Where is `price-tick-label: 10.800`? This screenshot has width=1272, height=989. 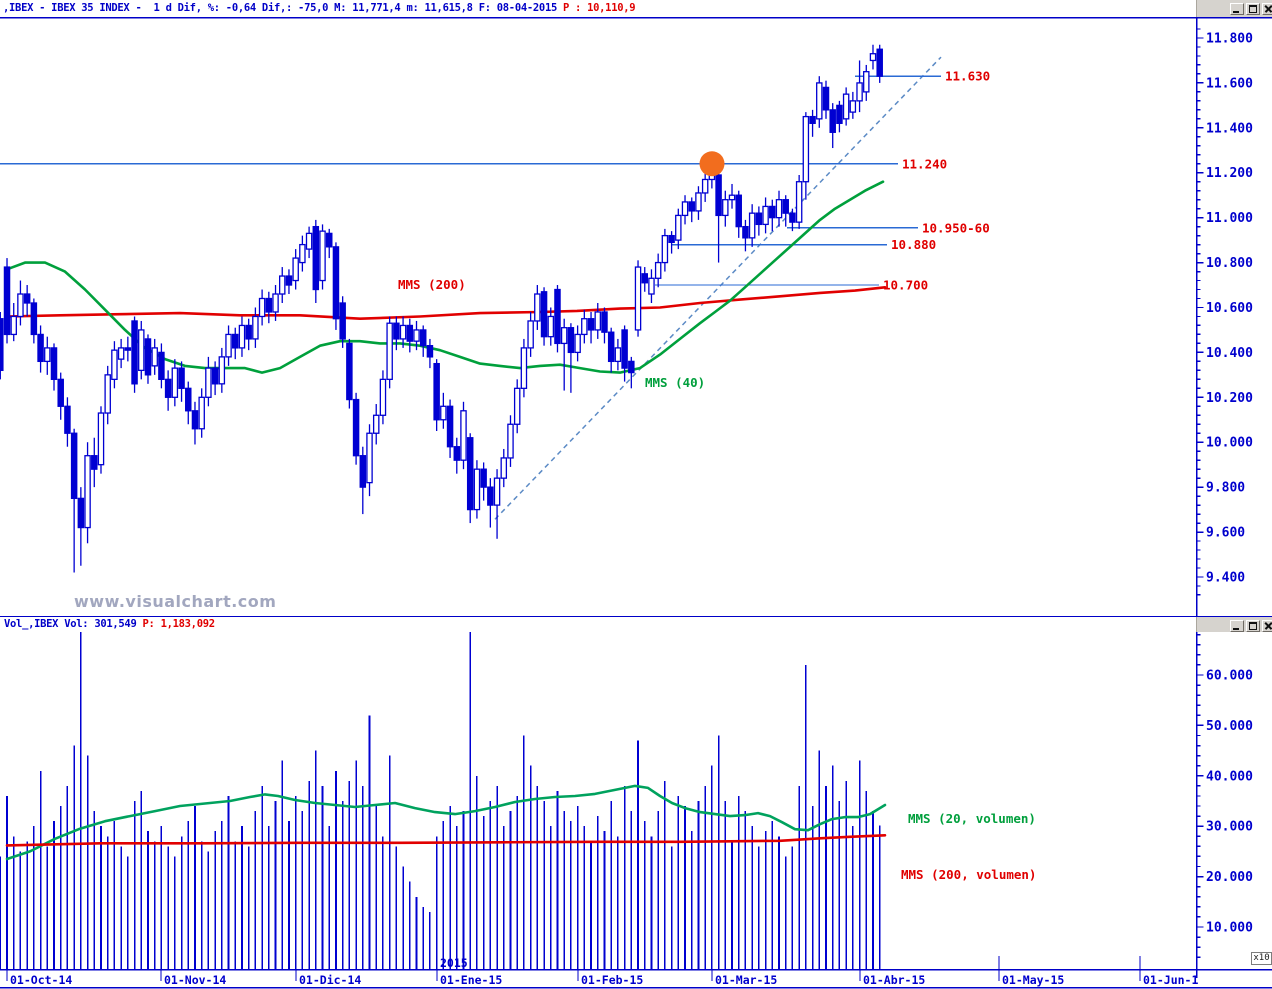 price-tick-label: 10.800 is located at coordinates (1229, 263).